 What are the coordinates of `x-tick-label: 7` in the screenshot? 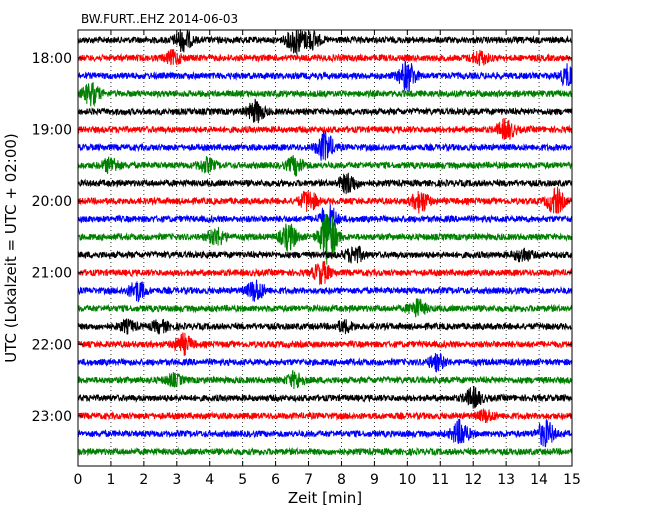 It's located at (308, 480).